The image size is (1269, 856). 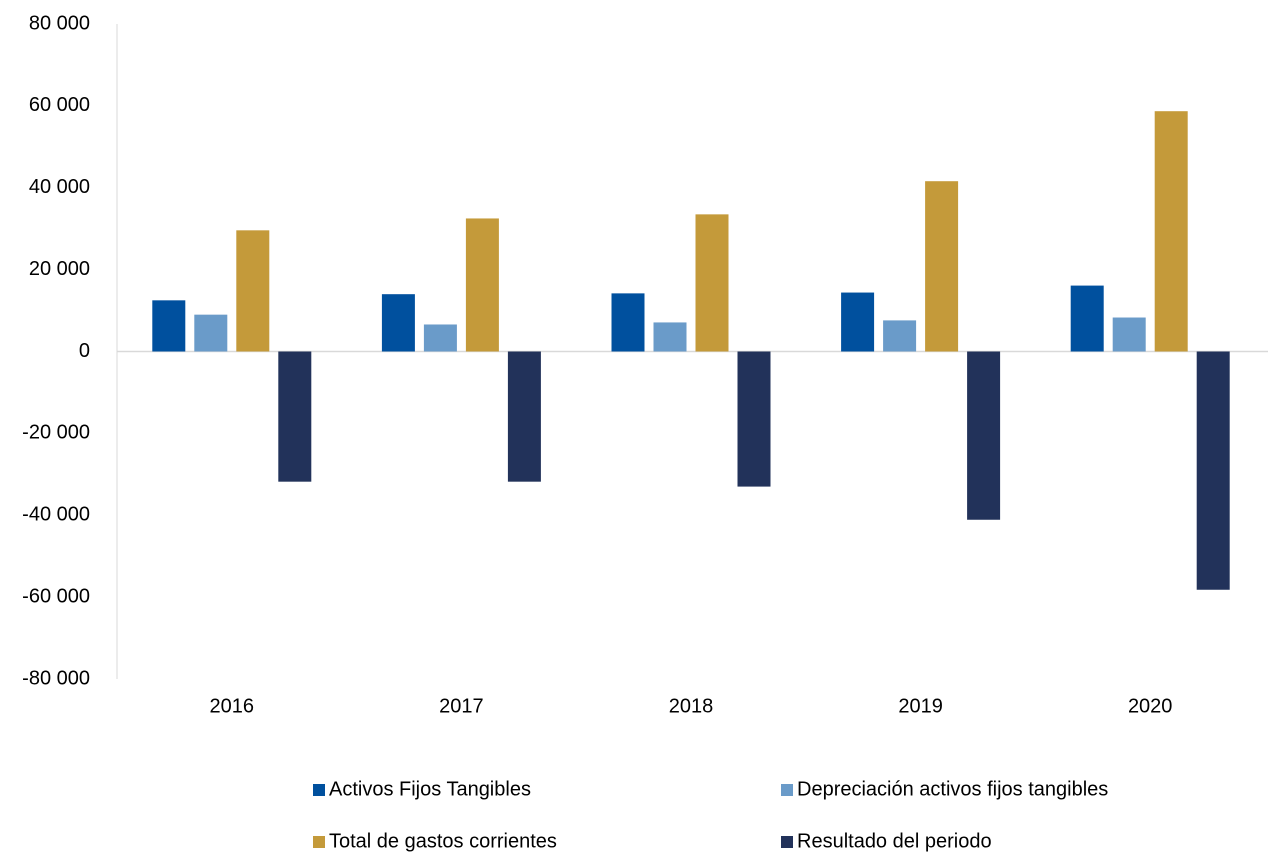 I want to click on x-tick-label: 2018, so click(x=691, y=706).